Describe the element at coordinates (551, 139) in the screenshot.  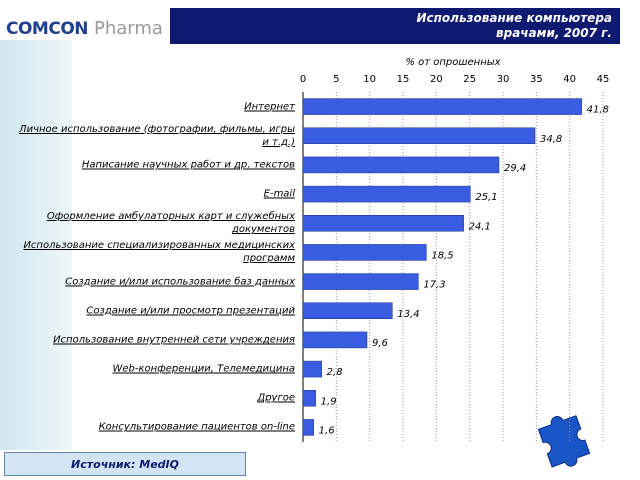
I see `value-label: 34,8` at that location.